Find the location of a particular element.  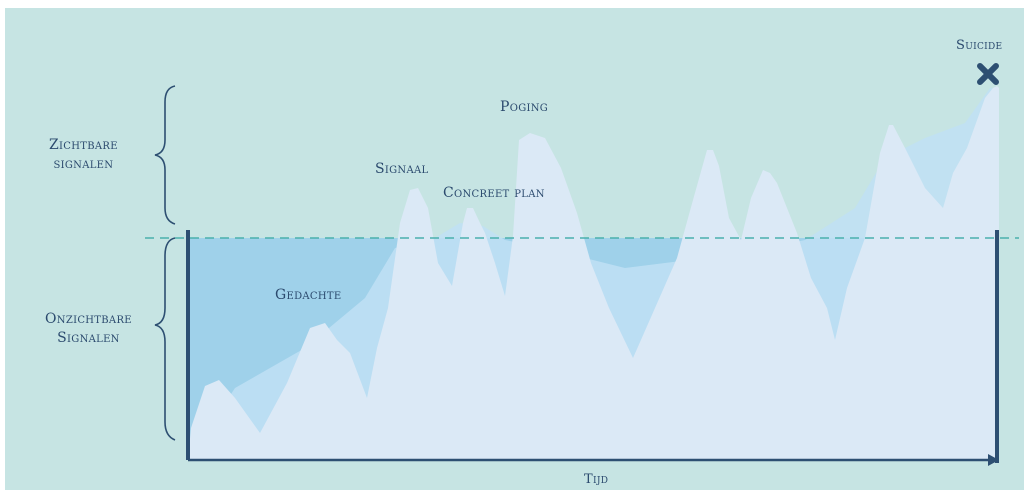

attempt-label: Poging is located at coordinates (524, 107).